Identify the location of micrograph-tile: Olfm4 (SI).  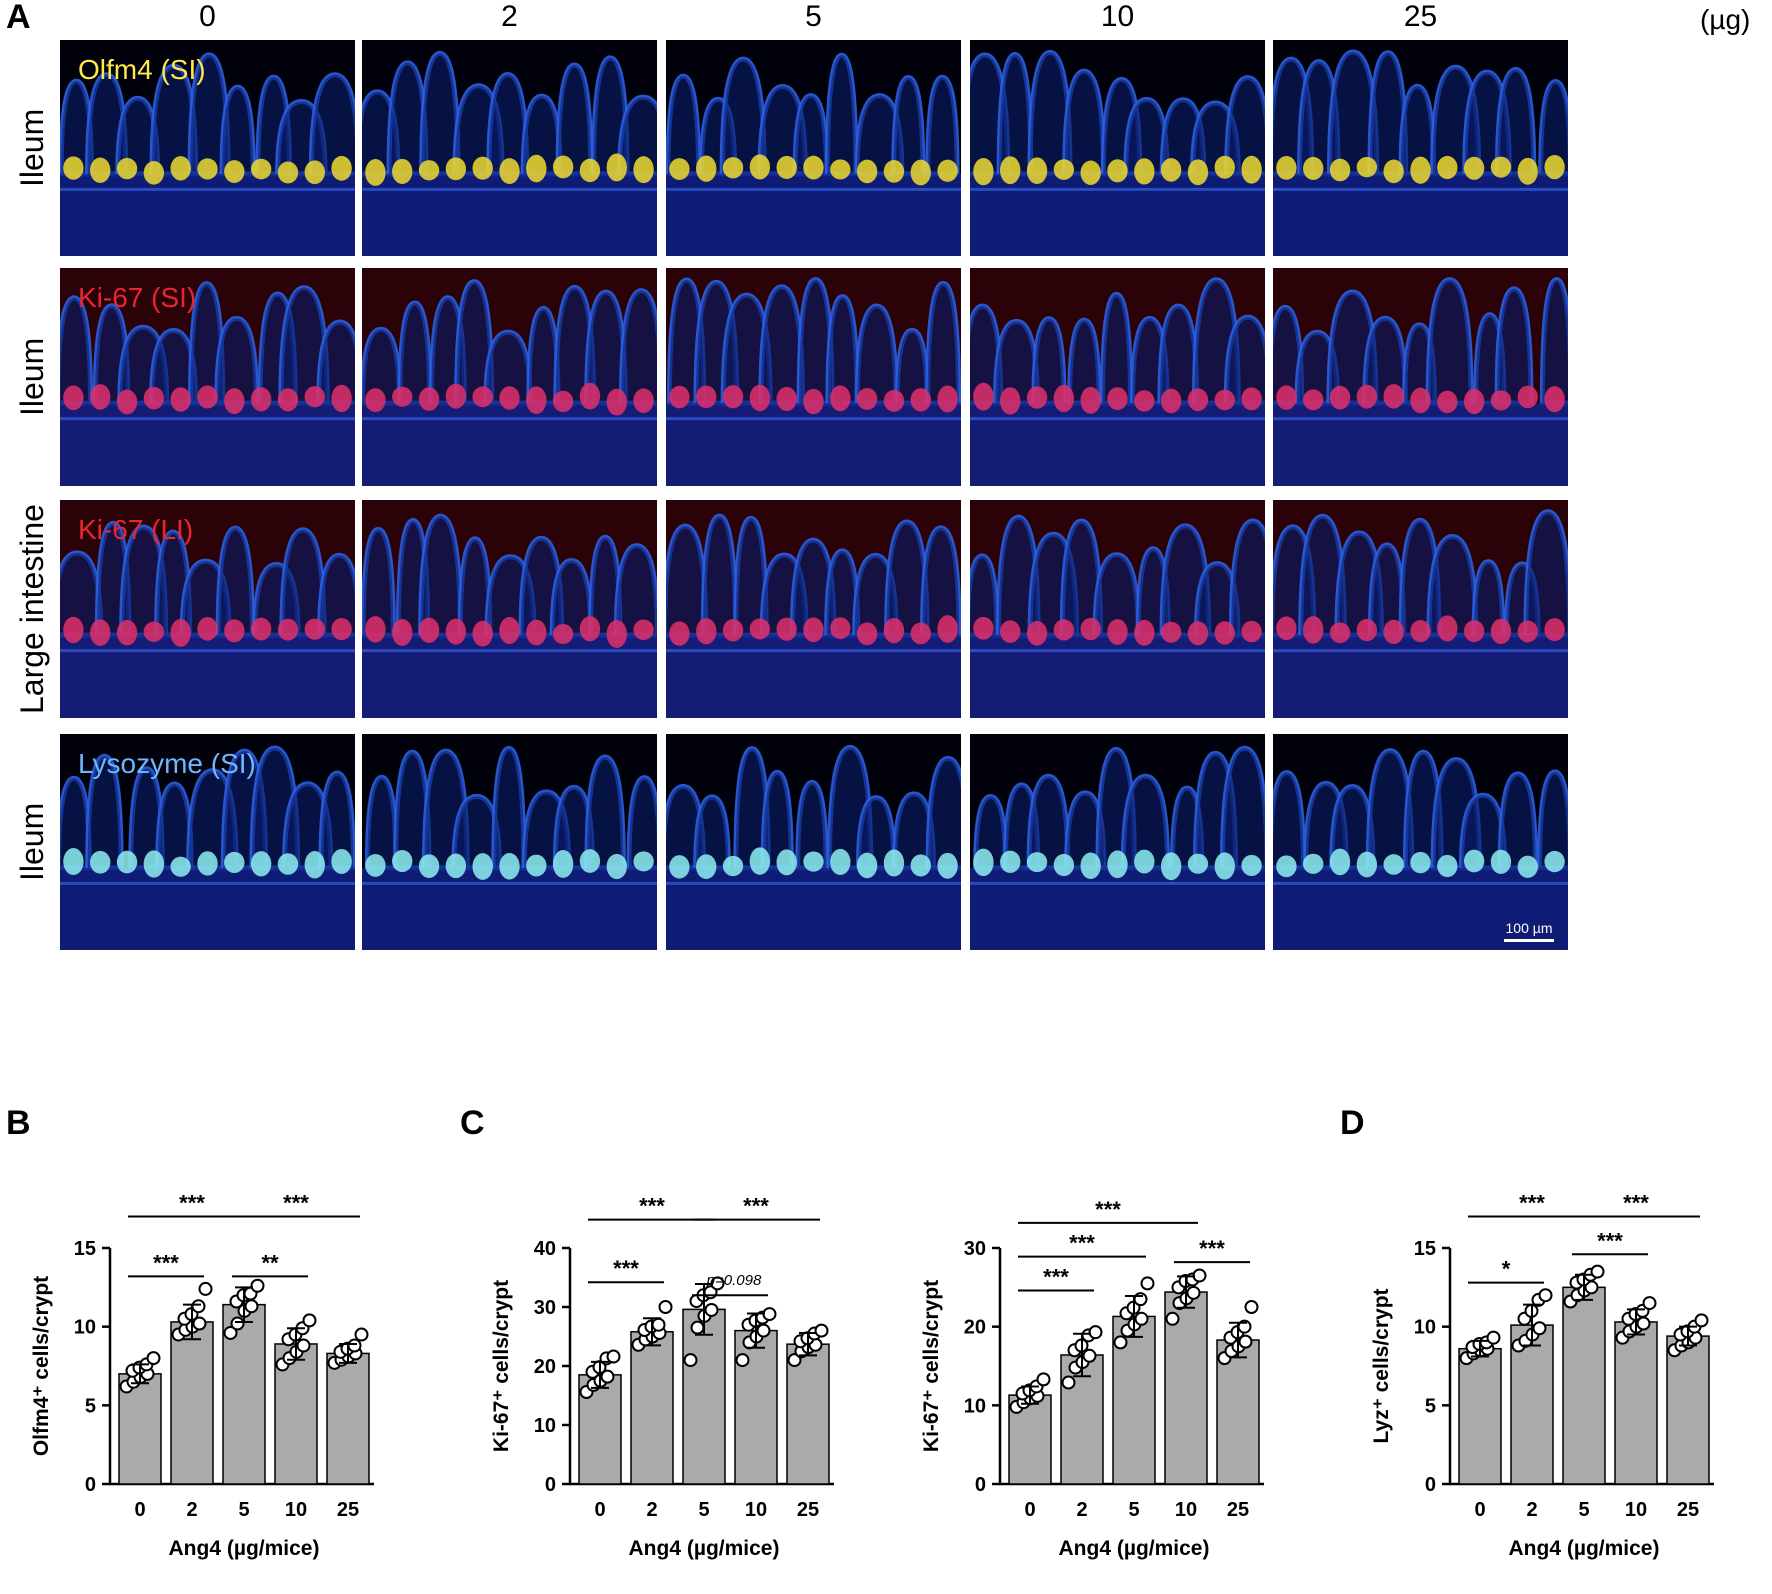
(207, 148).